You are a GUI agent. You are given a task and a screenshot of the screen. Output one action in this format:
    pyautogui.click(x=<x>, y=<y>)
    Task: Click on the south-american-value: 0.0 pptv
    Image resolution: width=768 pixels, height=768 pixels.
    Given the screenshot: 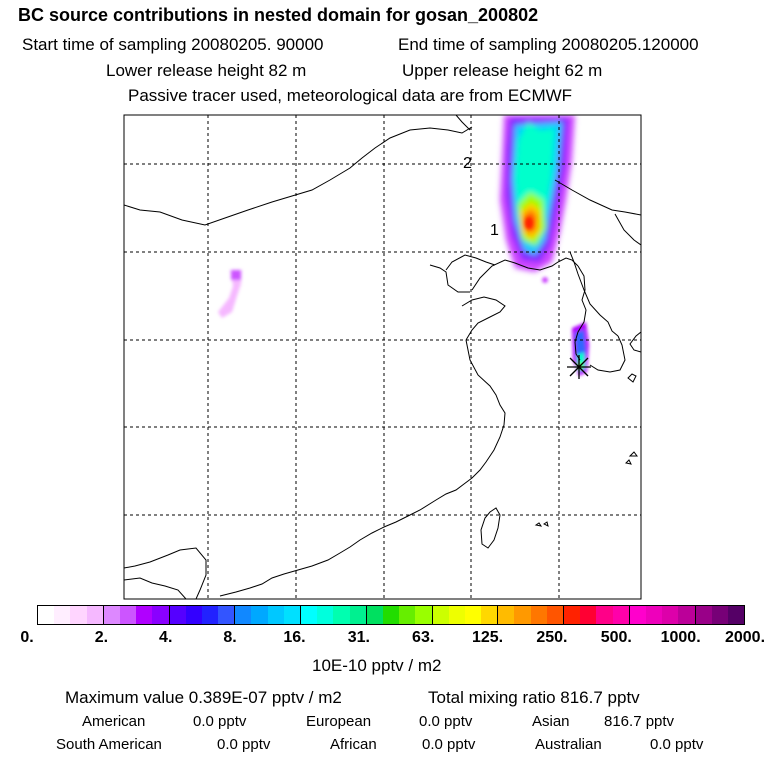 What is the action you would take?
    pyautogui.click(x=244, y=744)
    